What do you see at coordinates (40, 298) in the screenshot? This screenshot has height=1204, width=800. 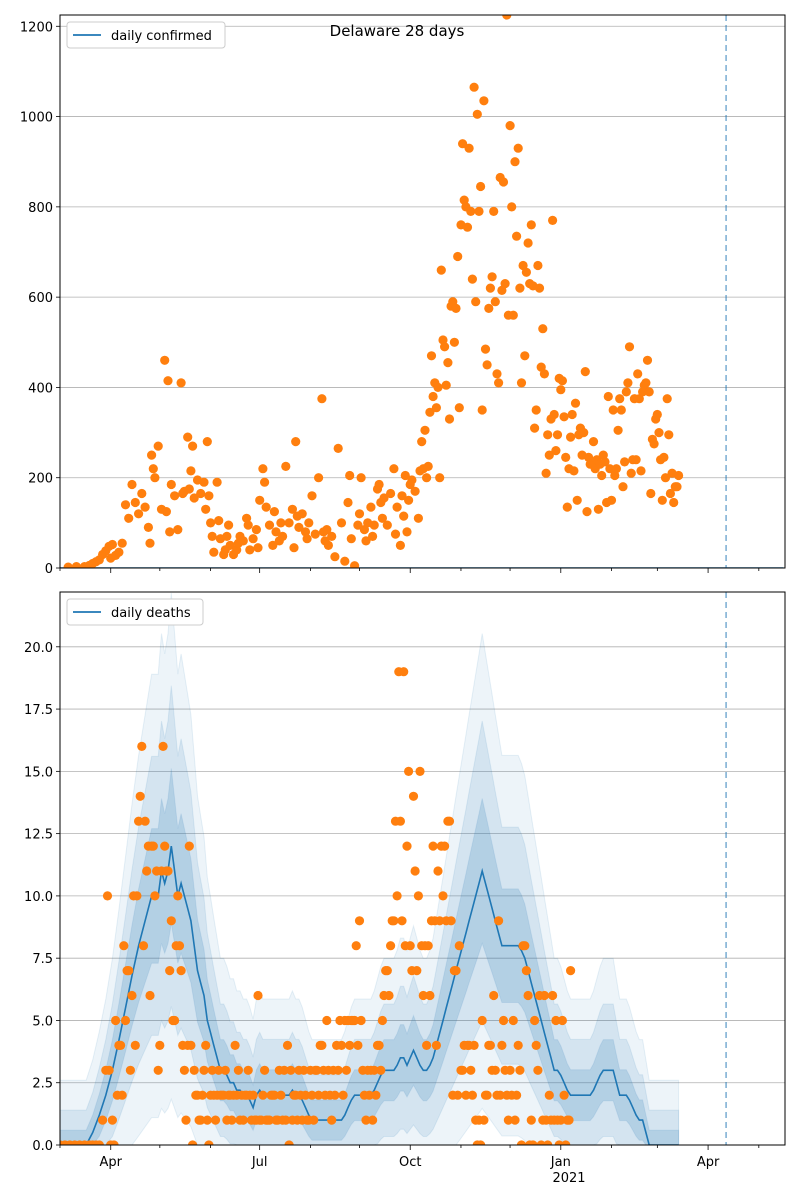 I see `y-tick-label: 600` at bounding box center [40, 298].